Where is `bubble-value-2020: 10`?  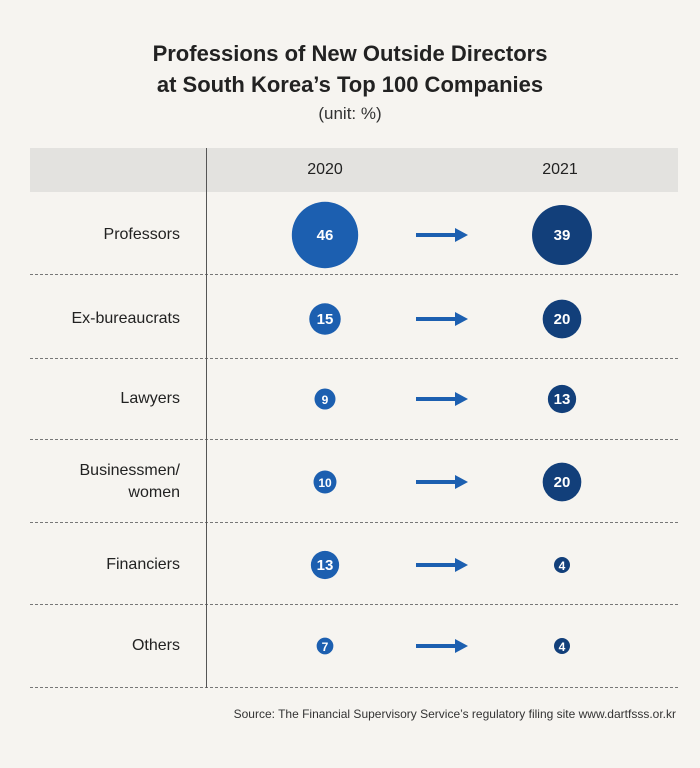 bubble-value-2020: 10 is located at coordinates (325, 483).